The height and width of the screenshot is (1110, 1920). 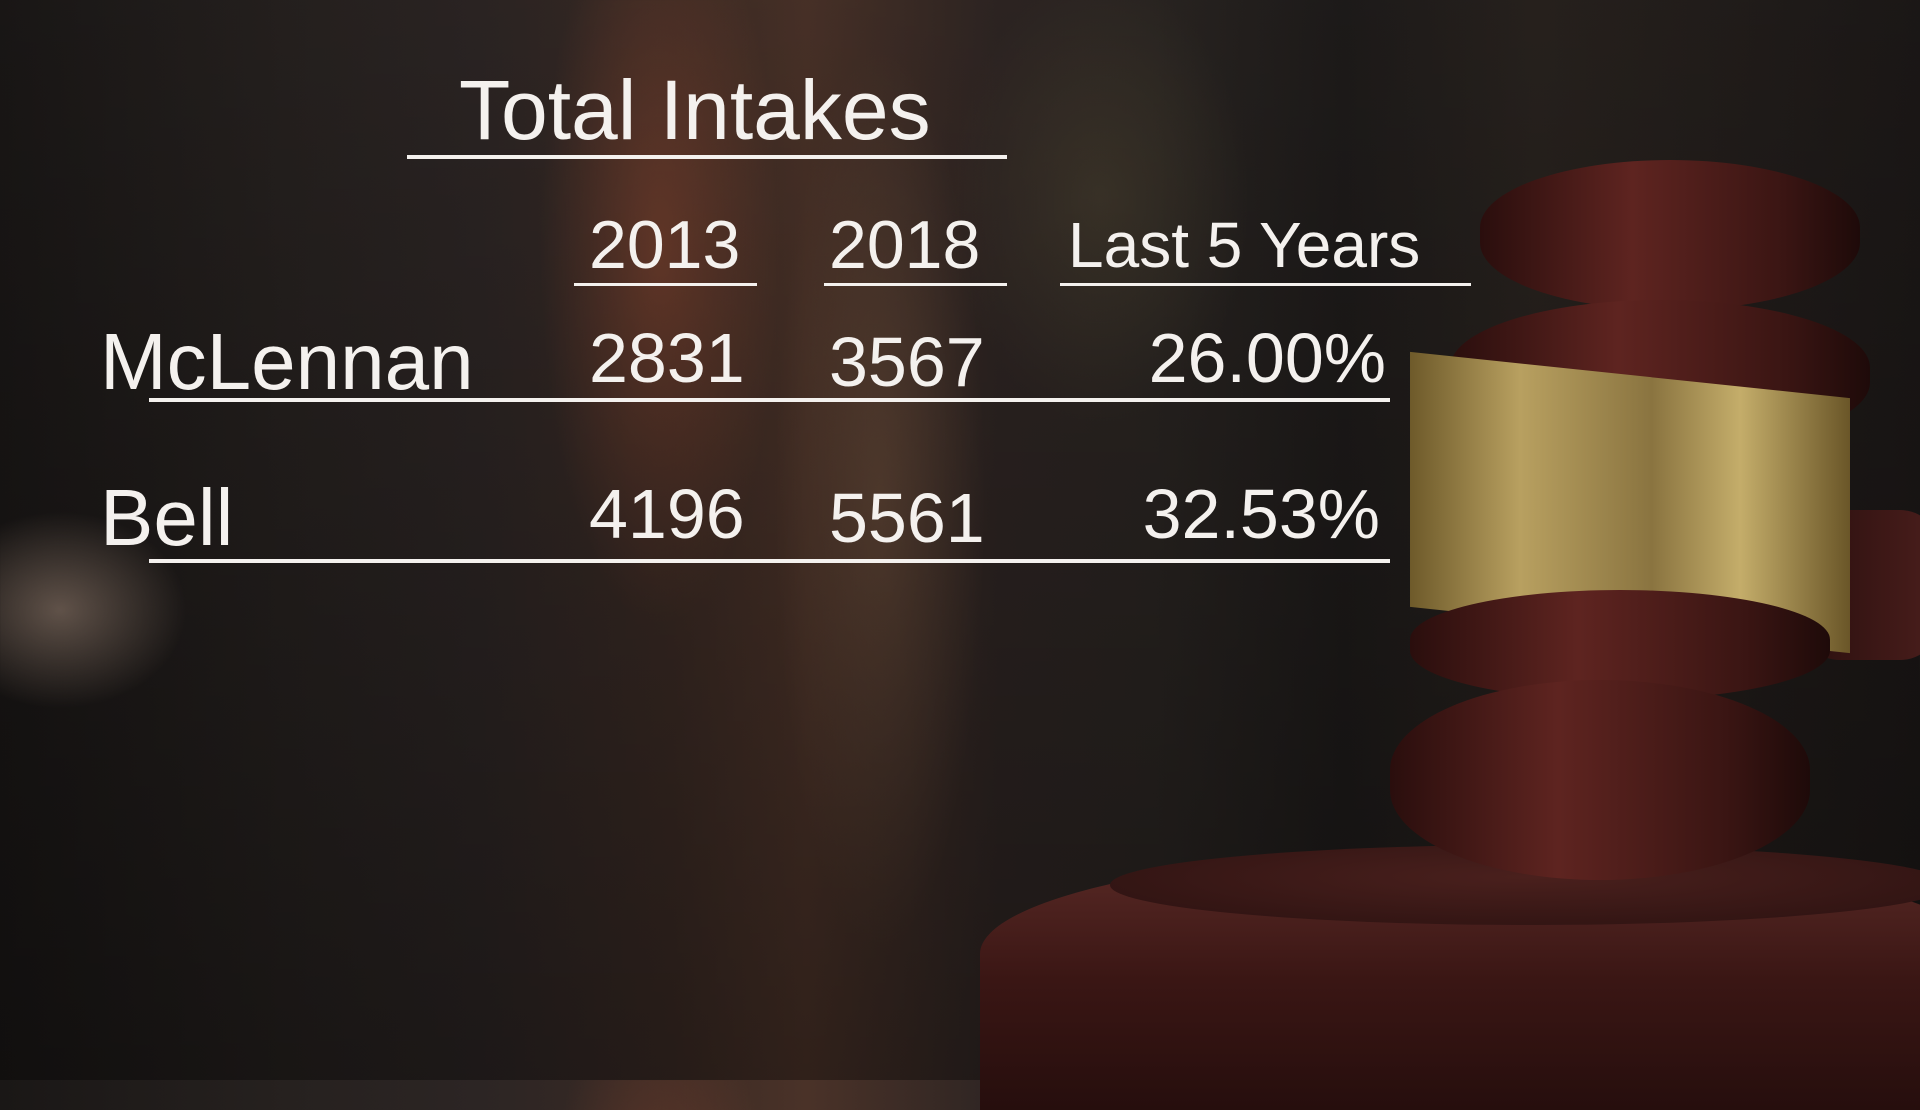 What do you see at coordinates (707, 157) in the screenshot?
I see `title-underline` at bounding box center [707, 157].